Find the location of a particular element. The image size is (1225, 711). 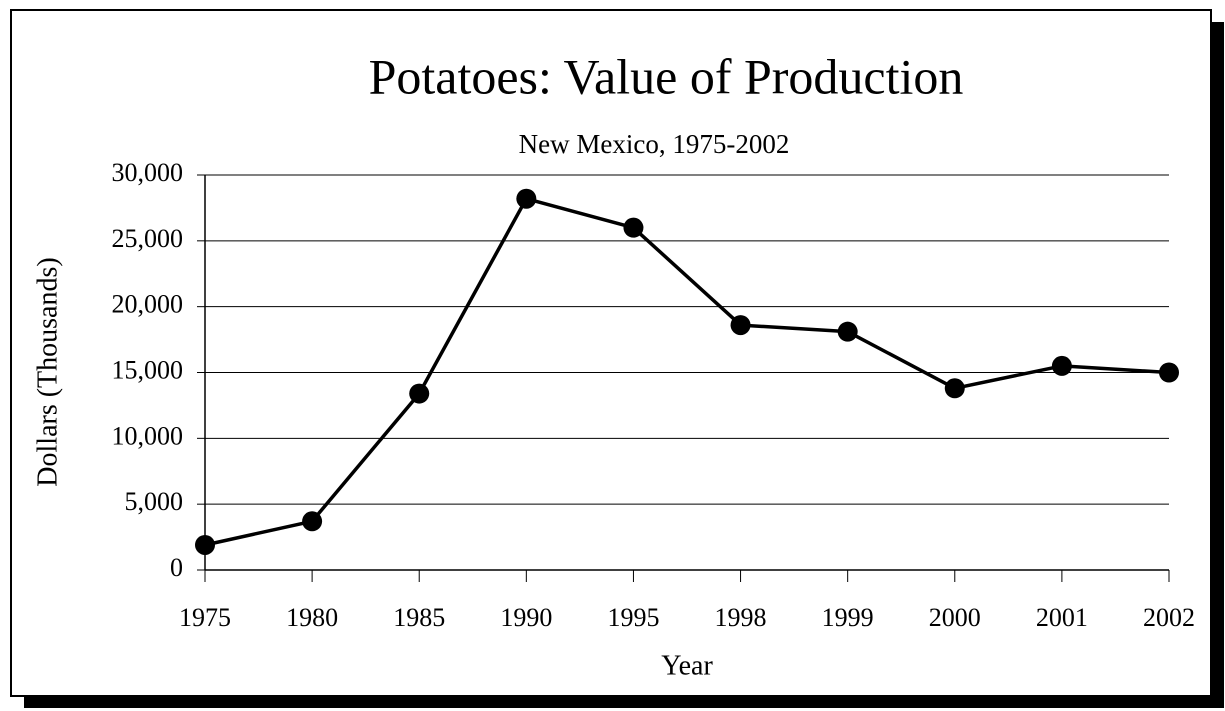

y-tick-label: 20,000 is located at coordinates (148, 304).